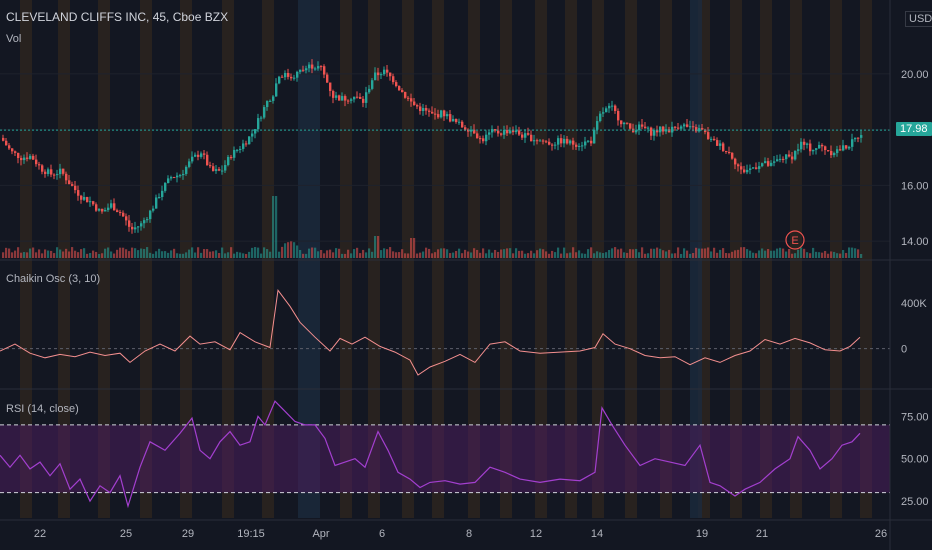 Image resolution: width=932 pixels, height=550 pixels. What do you see at coordinates (918, 19) in the screenshot?
I see `currency-label: USD` at bounding box center [918, 19].